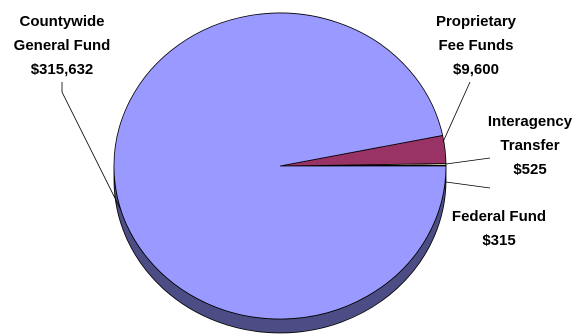 The width and height of the screenshot is (587, 336). Describe the element at coordinates (62, 21) in the screenshot. I see `label-countywide-line1: Countywide` at that location.